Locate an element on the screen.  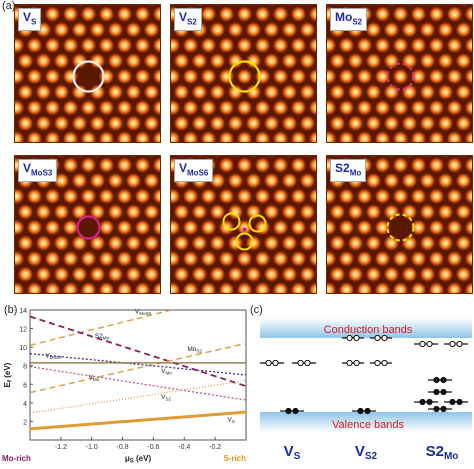
x-tick-label: -1.2 is located at coordinates (61, 447).